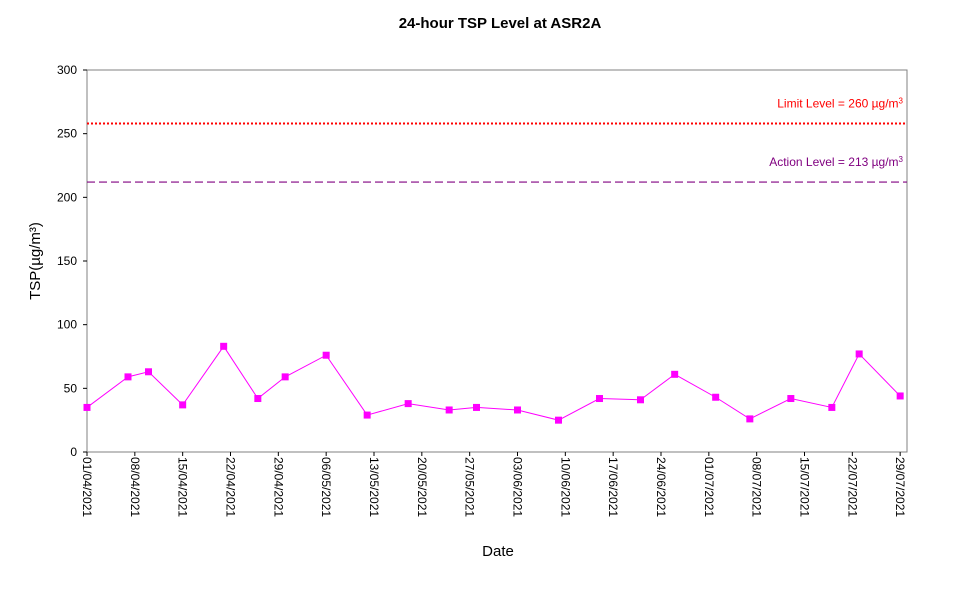 The height and width of the screenshot is (590, 967). I want to click on x-tick-label: 15/04/2021, so click(183, 487).